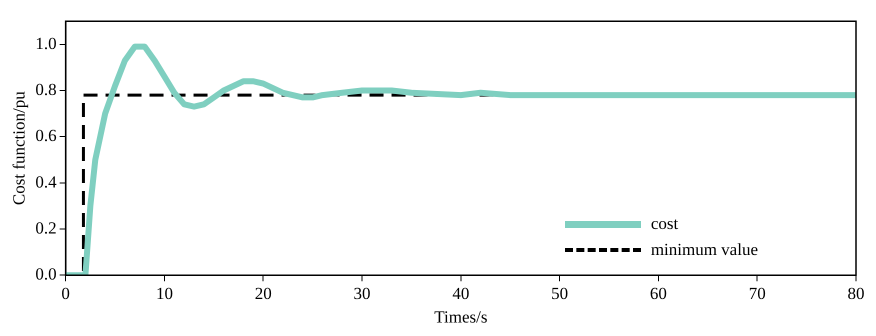  Describe the element at coordinates (559, 293) in the screenshot. I see `x-tick-label: 50` at that location.